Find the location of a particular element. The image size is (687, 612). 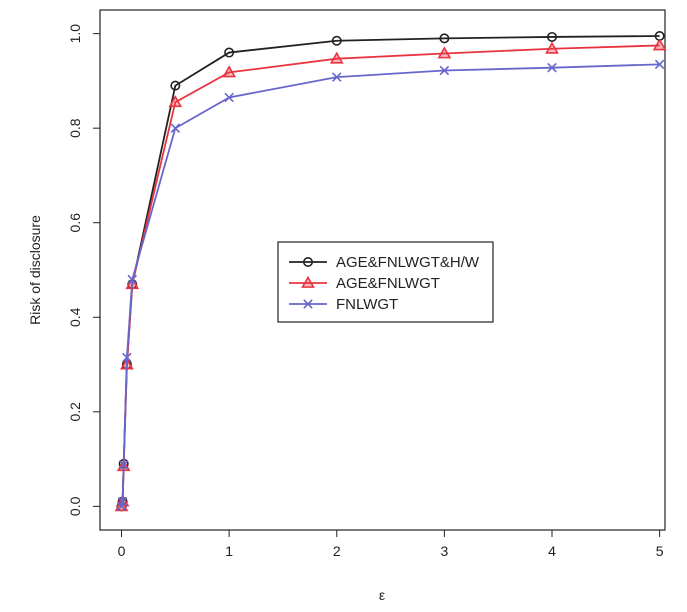

y-axis: 0.0 0.2 0.4 0.6 0.8 1.0 is located at coordinates (83, 270).